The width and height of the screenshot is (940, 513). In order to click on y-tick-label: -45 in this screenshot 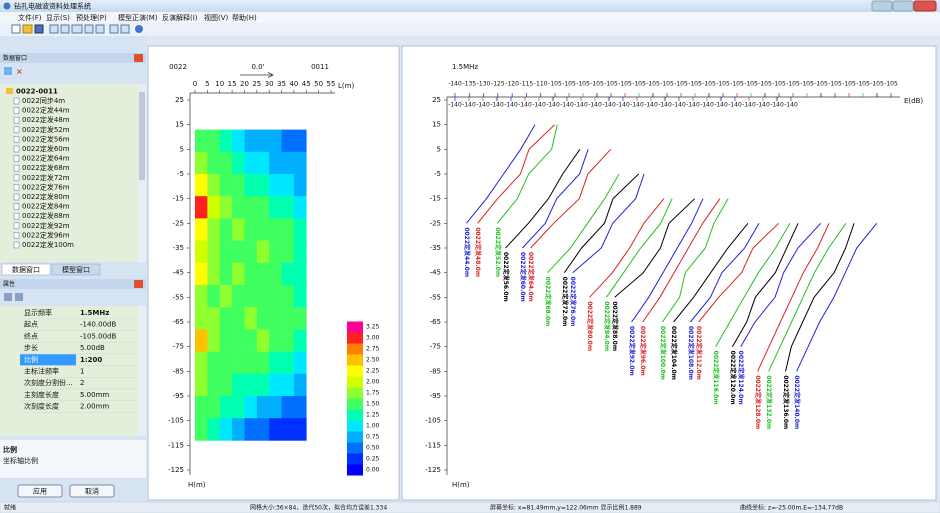, I will do `click(435, 273)`.